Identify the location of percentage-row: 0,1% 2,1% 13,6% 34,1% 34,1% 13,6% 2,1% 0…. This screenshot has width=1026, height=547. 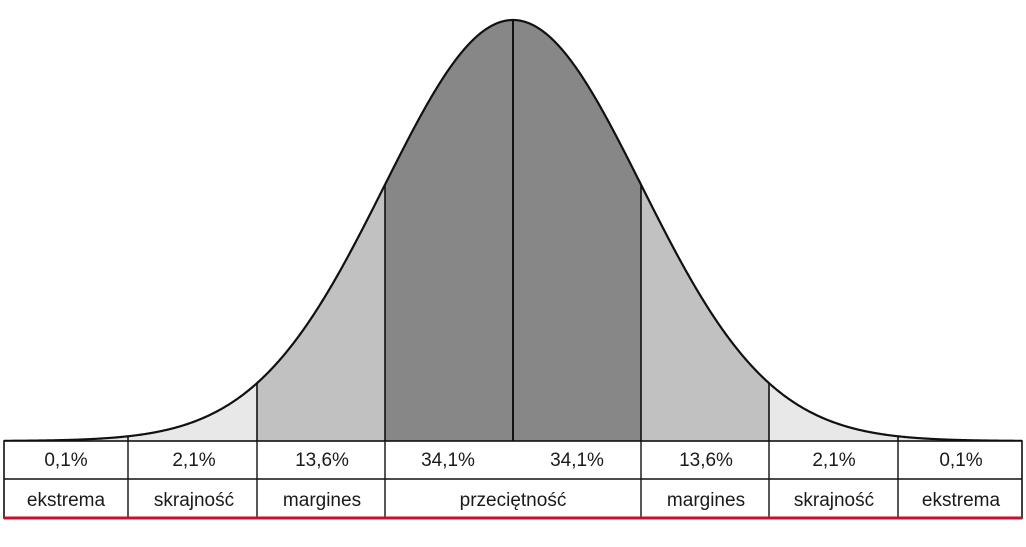
(513, 460).